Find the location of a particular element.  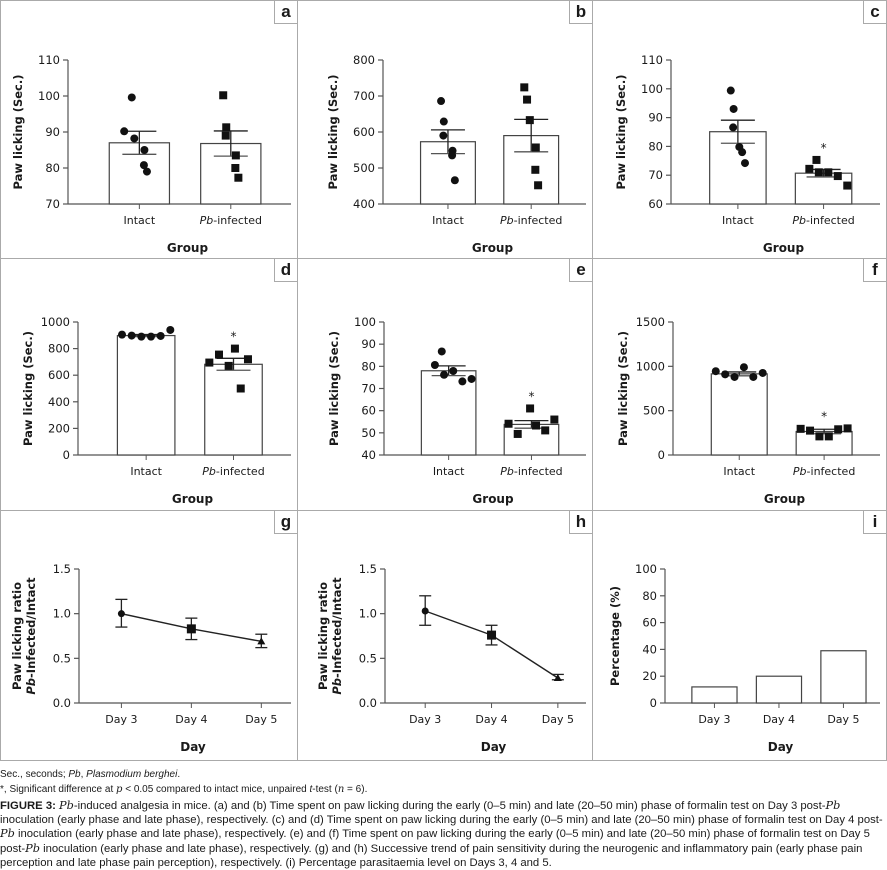

abbrev-sep: , is located at coordinates (83, 774).